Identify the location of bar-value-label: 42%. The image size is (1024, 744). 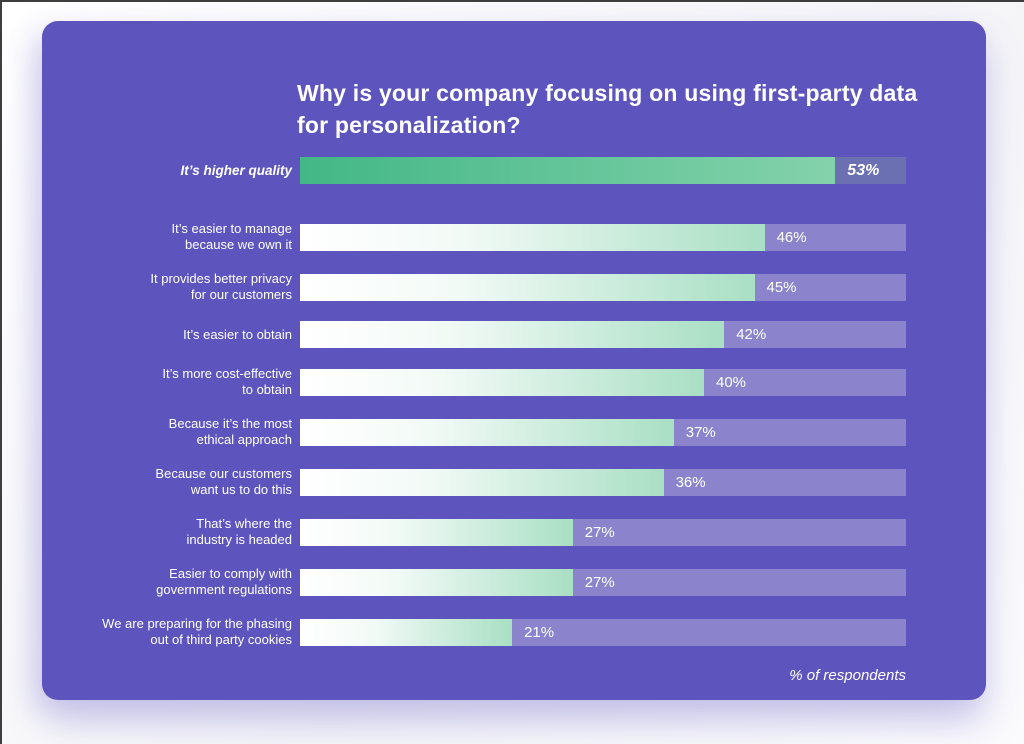
(751, 334).